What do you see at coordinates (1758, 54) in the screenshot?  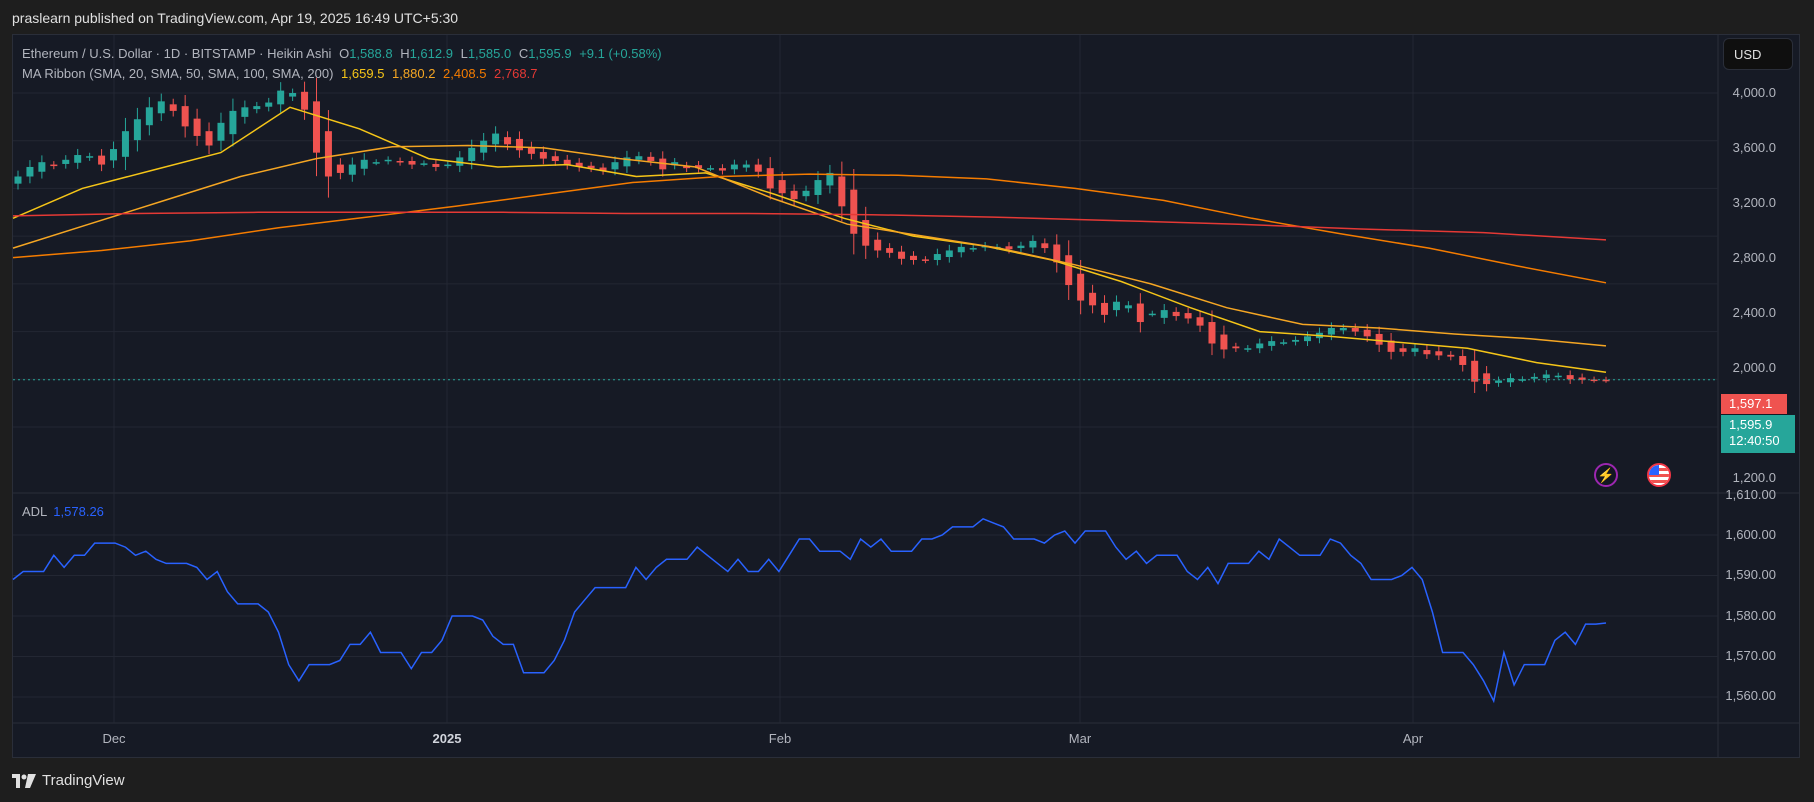 I see `currency-button: USD` at bounding box center [1758, 54].